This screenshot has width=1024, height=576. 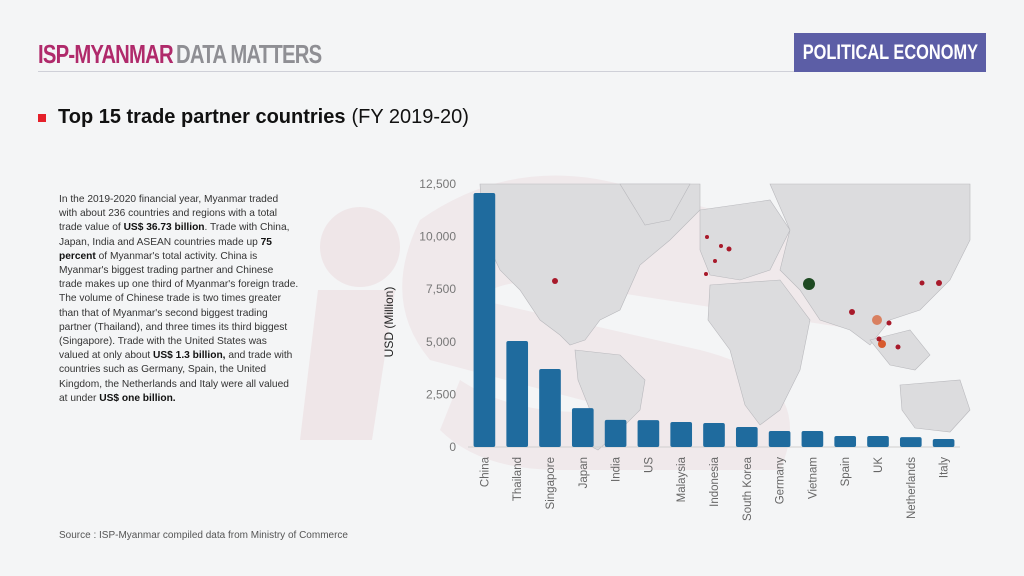 I want to click on map-dot-india, so click(x=852, y=312).